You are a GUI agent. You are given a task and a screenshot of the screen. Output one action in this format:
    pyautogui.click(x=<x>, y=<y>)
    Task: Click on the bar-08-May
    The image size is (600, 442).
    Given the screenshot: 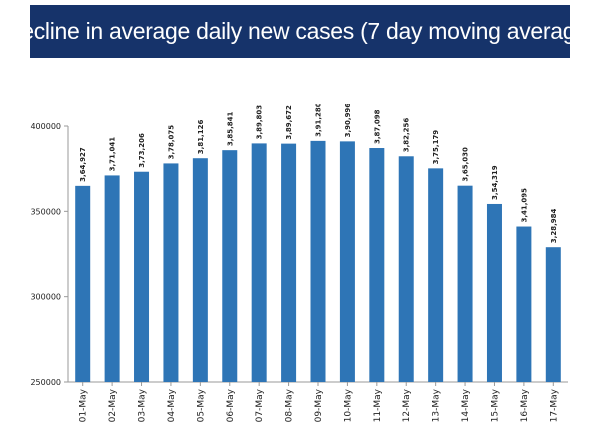 What is the action you would take?
    pyautogui.click(x=289, y=262)
    